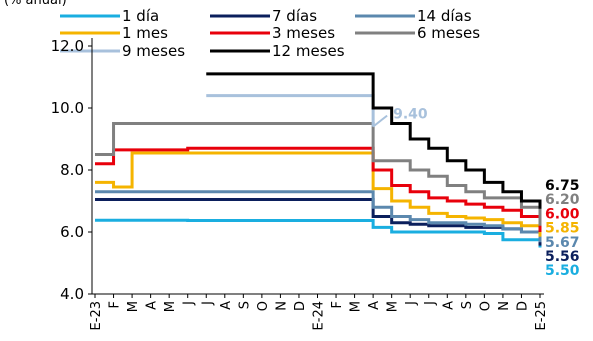 This screenshot has width=593, height=341. Describe the element at coordinates (35, 4) in the screenshot. I see `chart-subtitle: (% anual)` at that location.